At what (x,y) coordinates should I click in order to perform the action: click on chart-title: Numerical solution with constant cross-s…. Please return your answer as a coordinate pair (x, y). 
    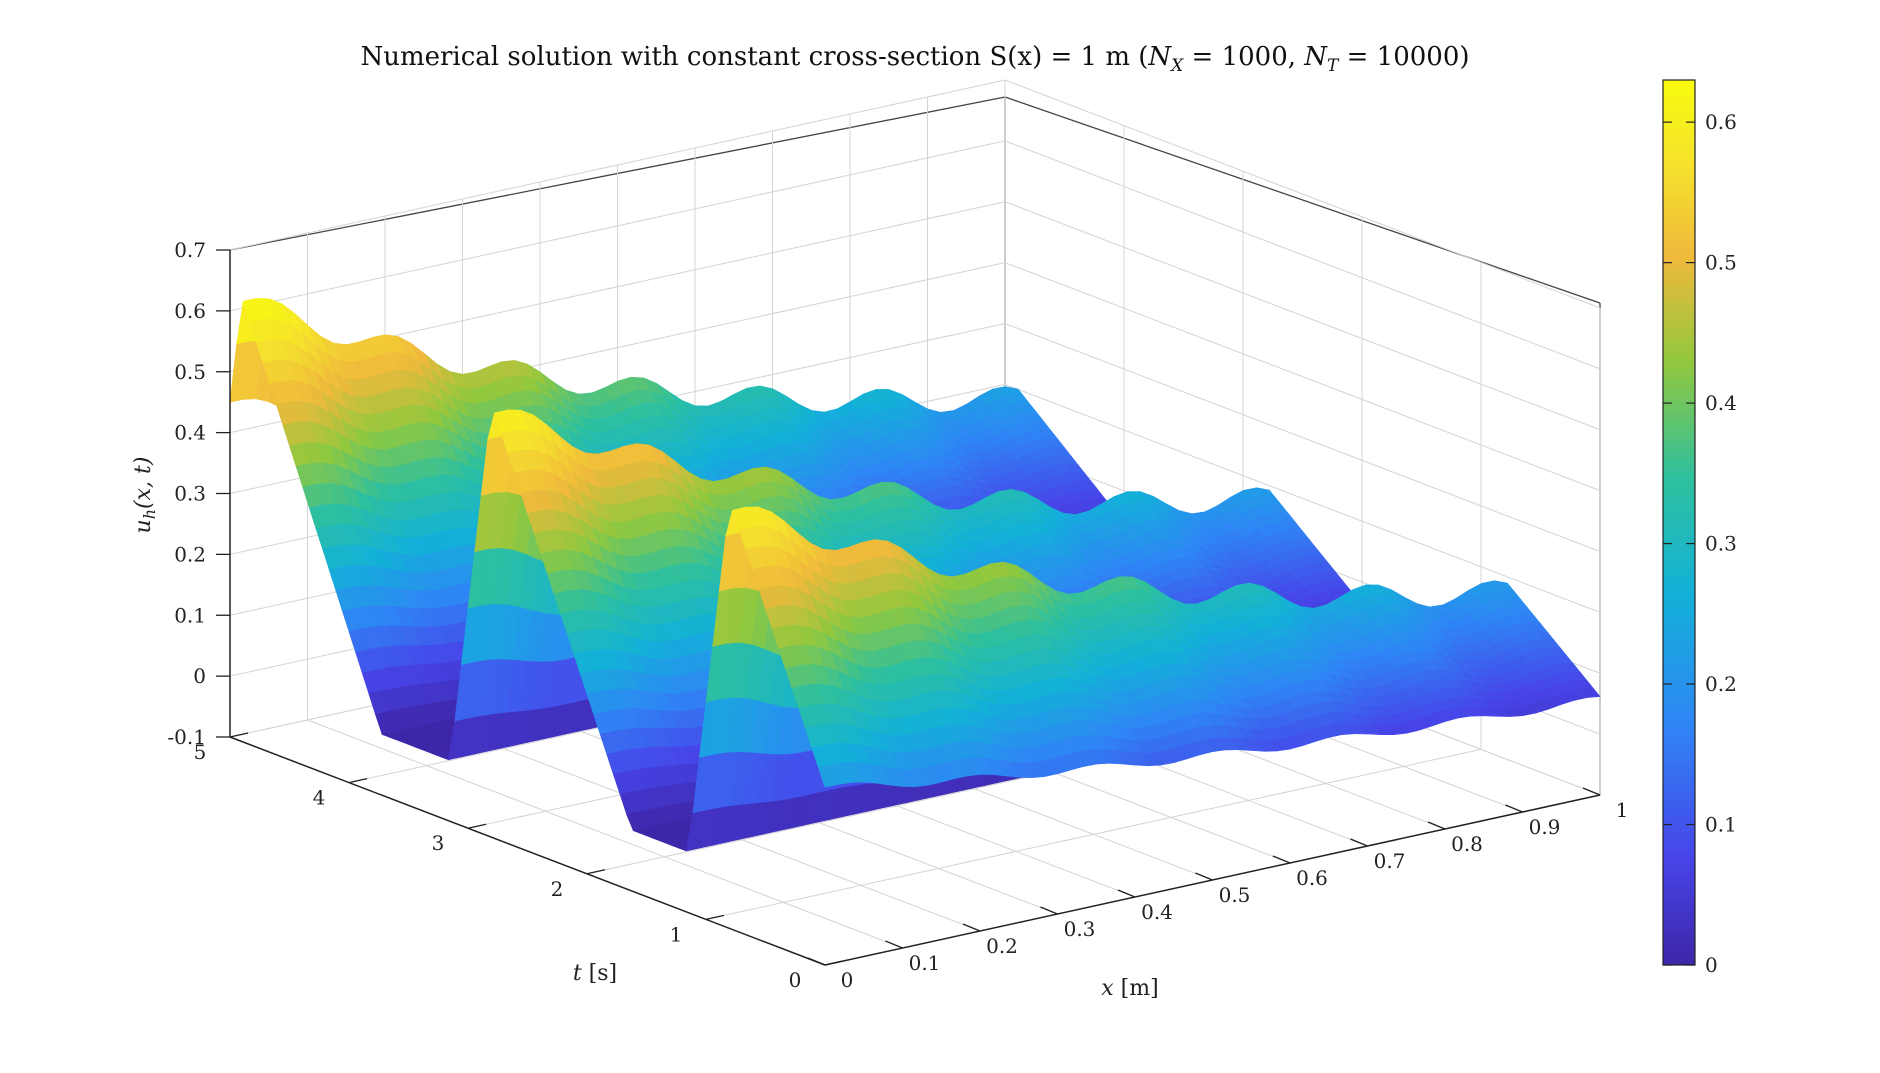
    Looking at the image, I should click on (914, 59).